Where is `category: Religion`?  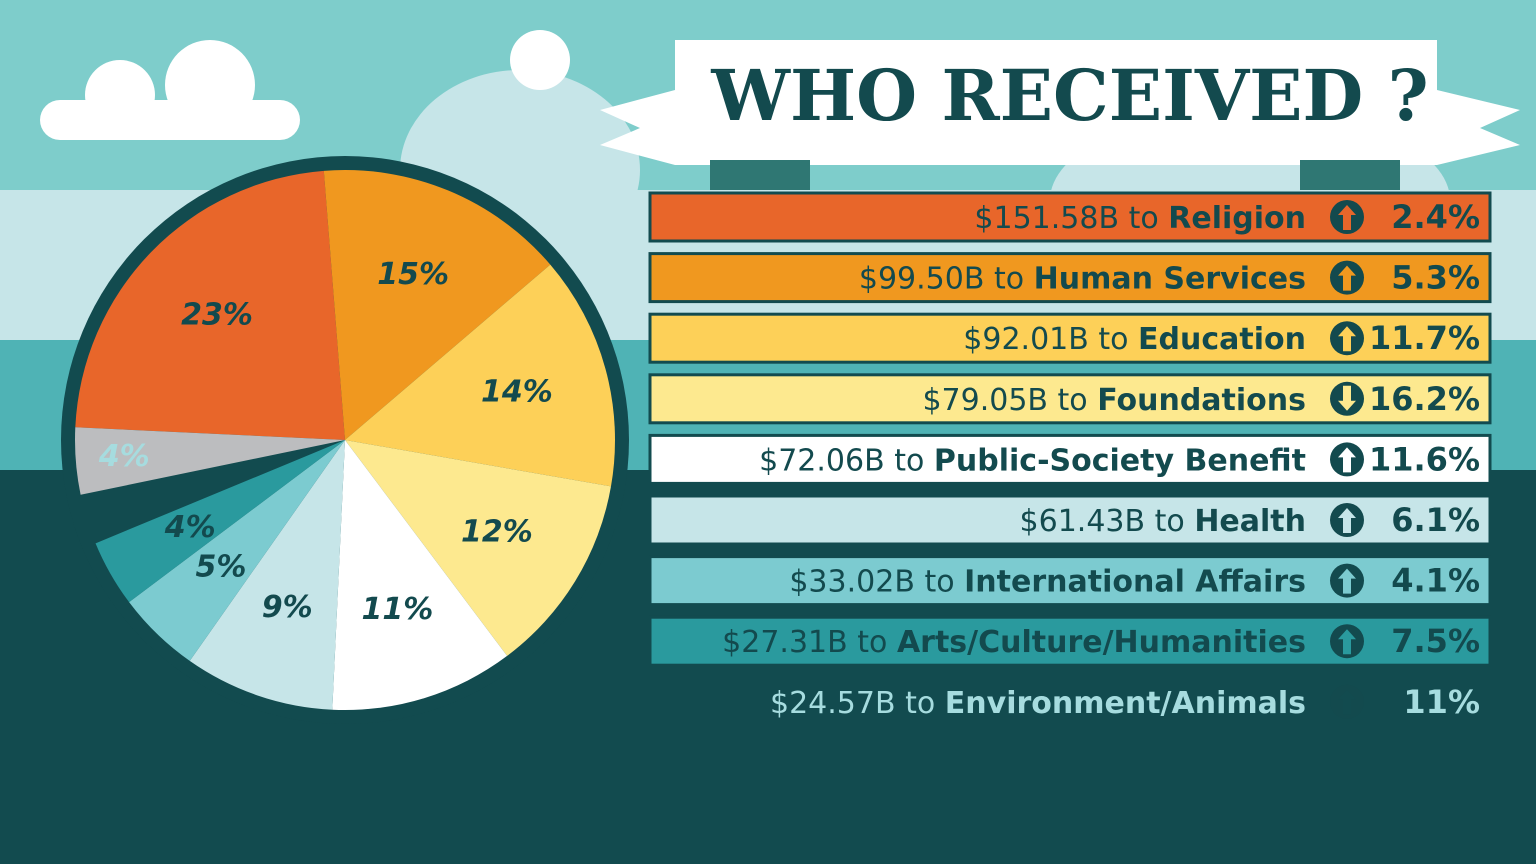 category: Religion is located at coordinates (1237, 218).